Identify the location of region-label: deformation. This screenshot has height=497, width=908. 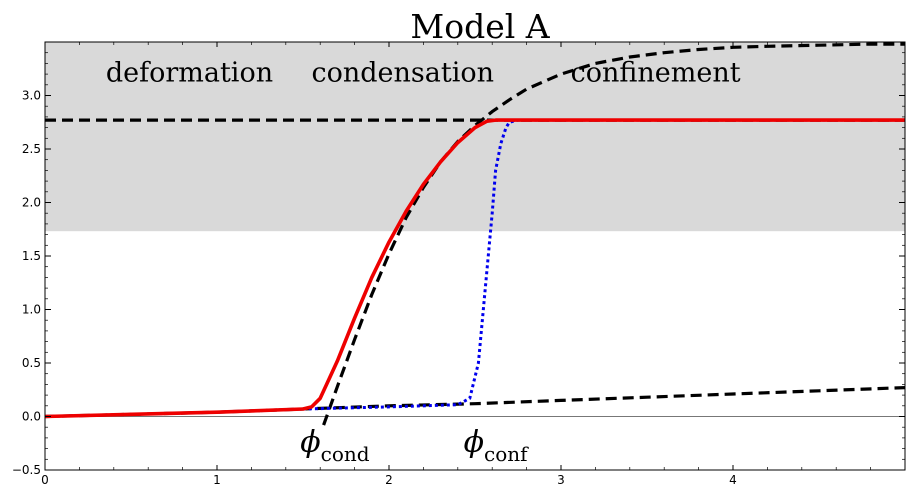
(189, 73).